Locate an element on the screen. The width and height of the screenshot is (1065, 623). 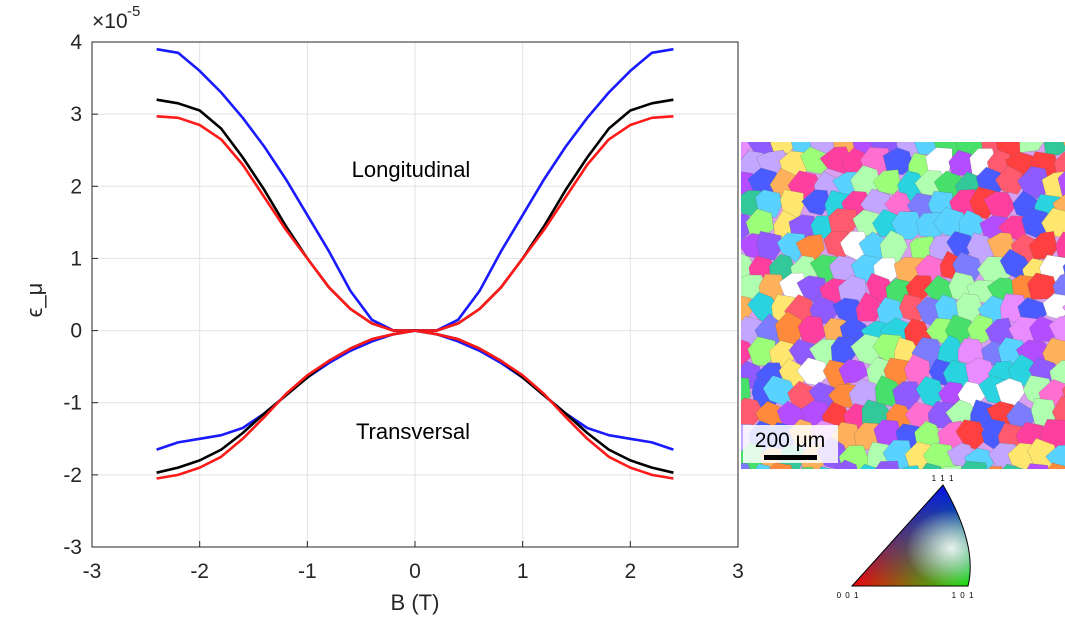
x-tick-label: 1 is located at coordinates (523, 571).